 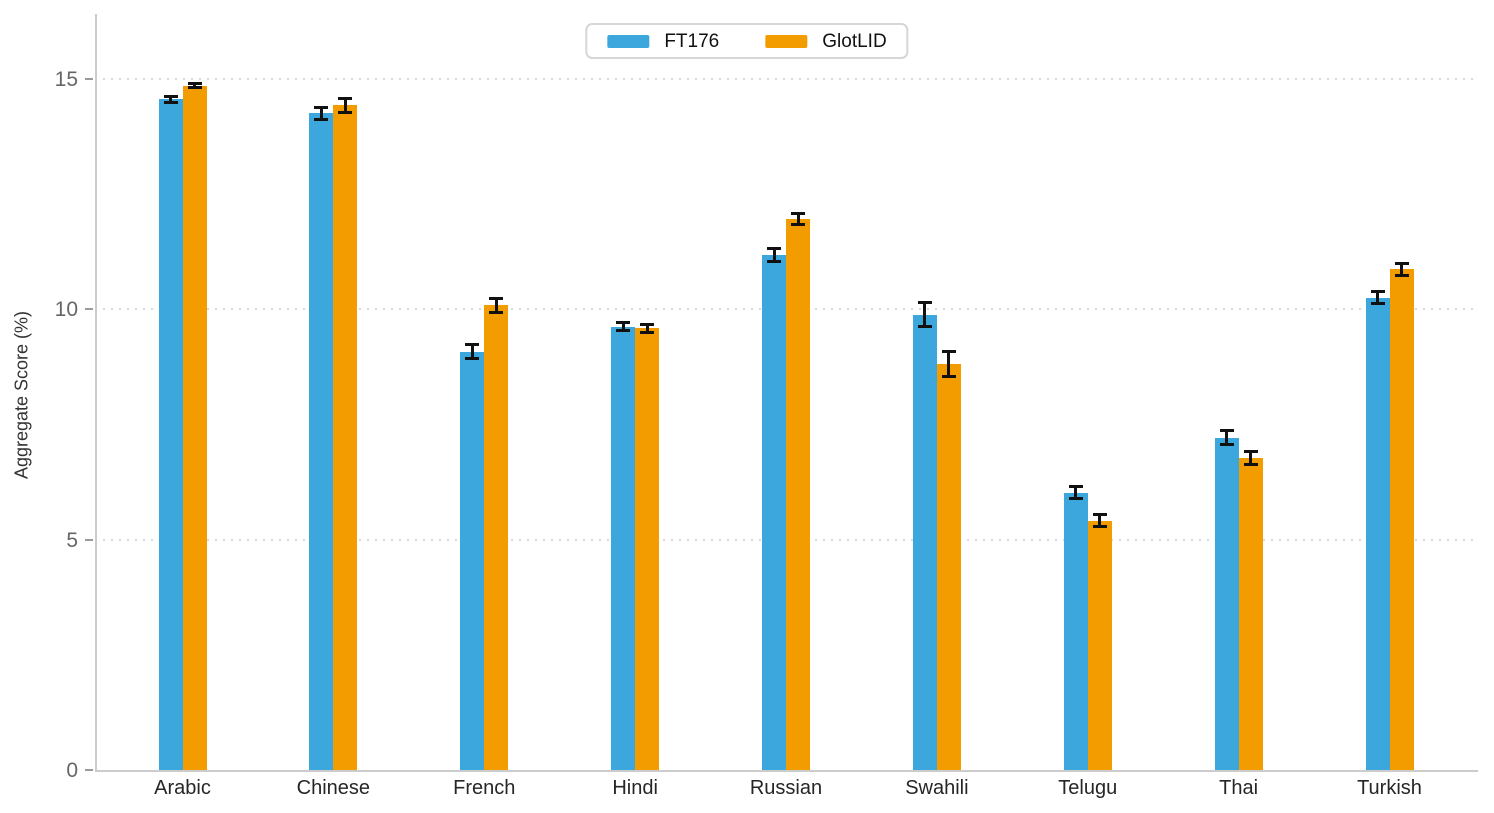 I want to click on error-bar-line-glotlid-arabic, so click(x=194, y=85).